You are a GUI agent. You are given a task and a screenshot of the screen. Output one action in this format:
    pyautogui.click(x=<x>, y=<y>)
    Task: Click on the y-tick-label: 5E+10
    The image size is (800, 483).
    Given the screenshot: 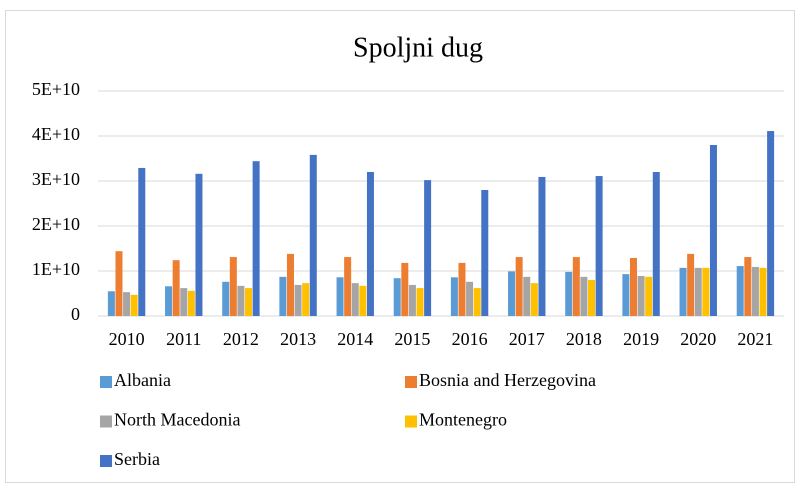 What is the action you would take?
    pyautogui.click(x=56, y=89)
    